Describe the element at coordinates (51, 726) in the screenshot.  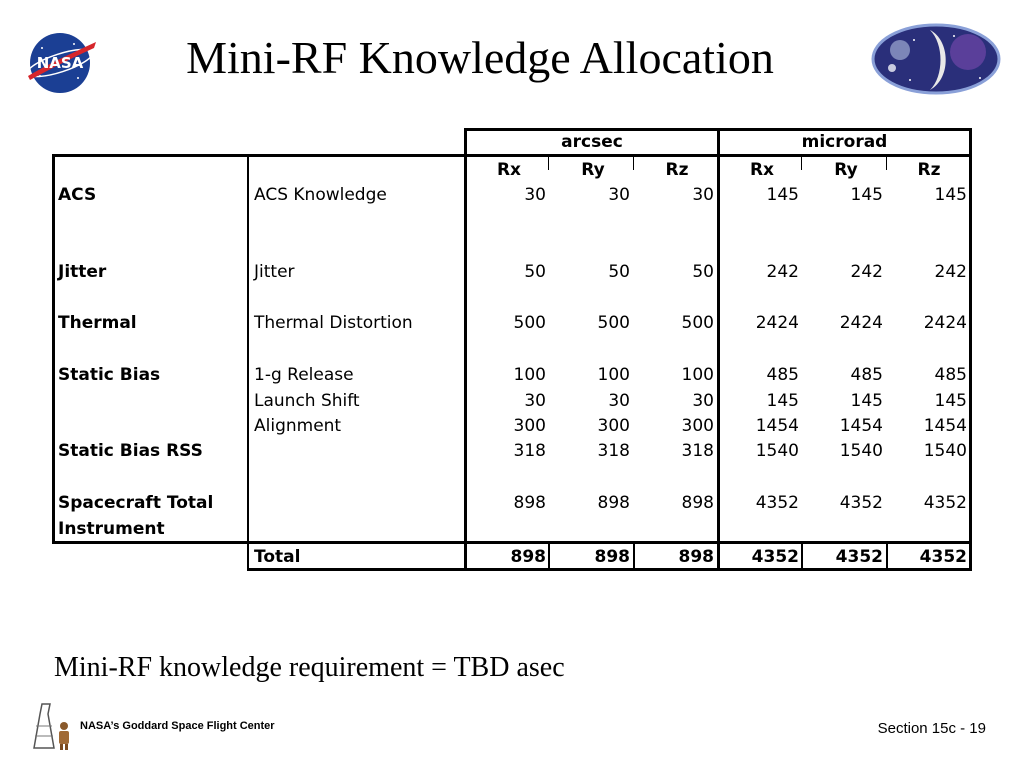
I see `gsfc-astronaut-logo` at that location.